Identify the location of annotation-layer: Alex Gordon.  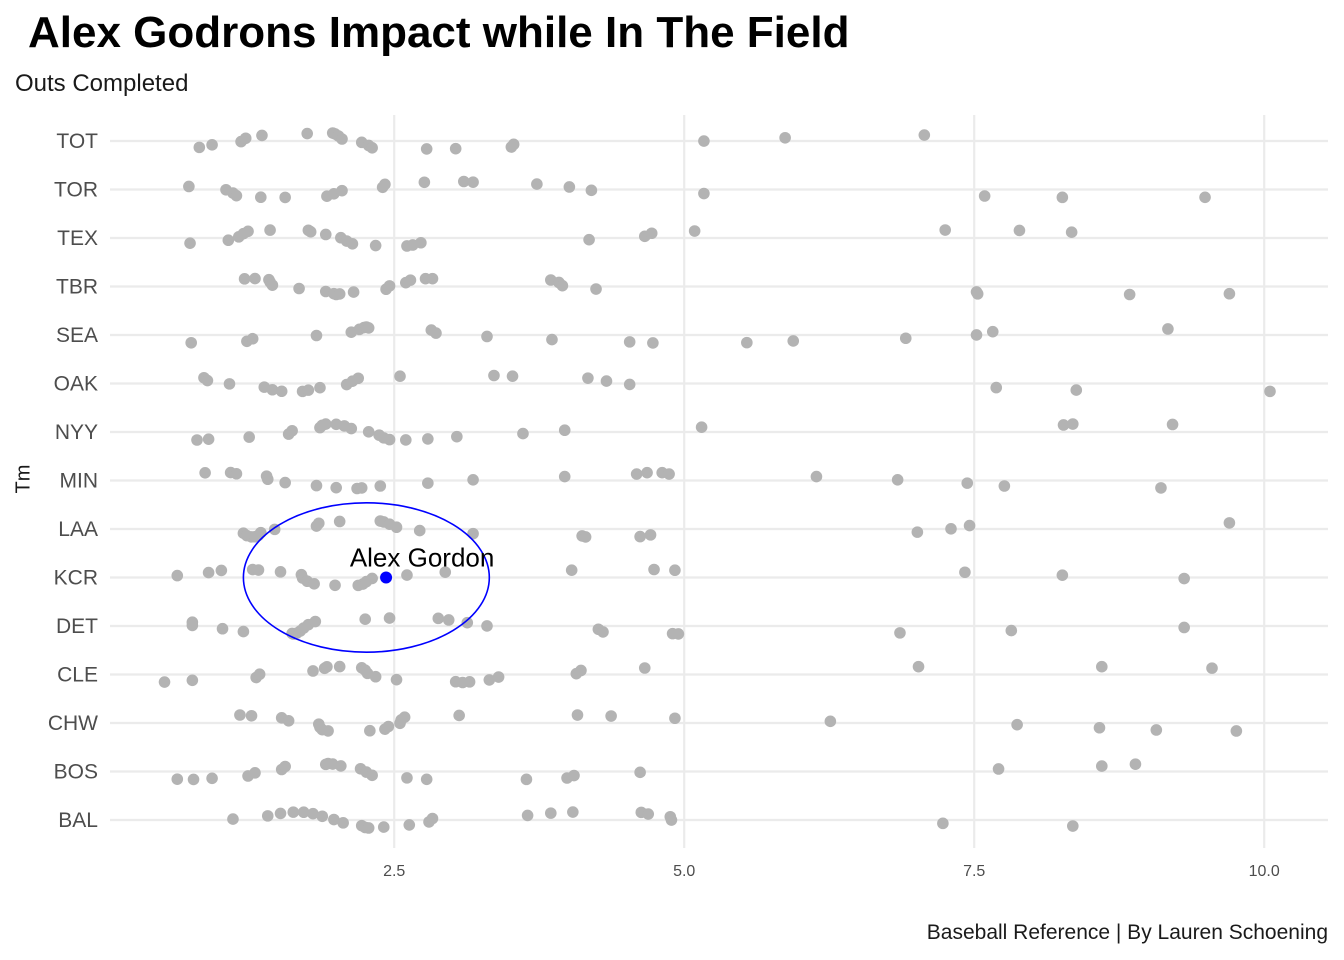
(368, 577).